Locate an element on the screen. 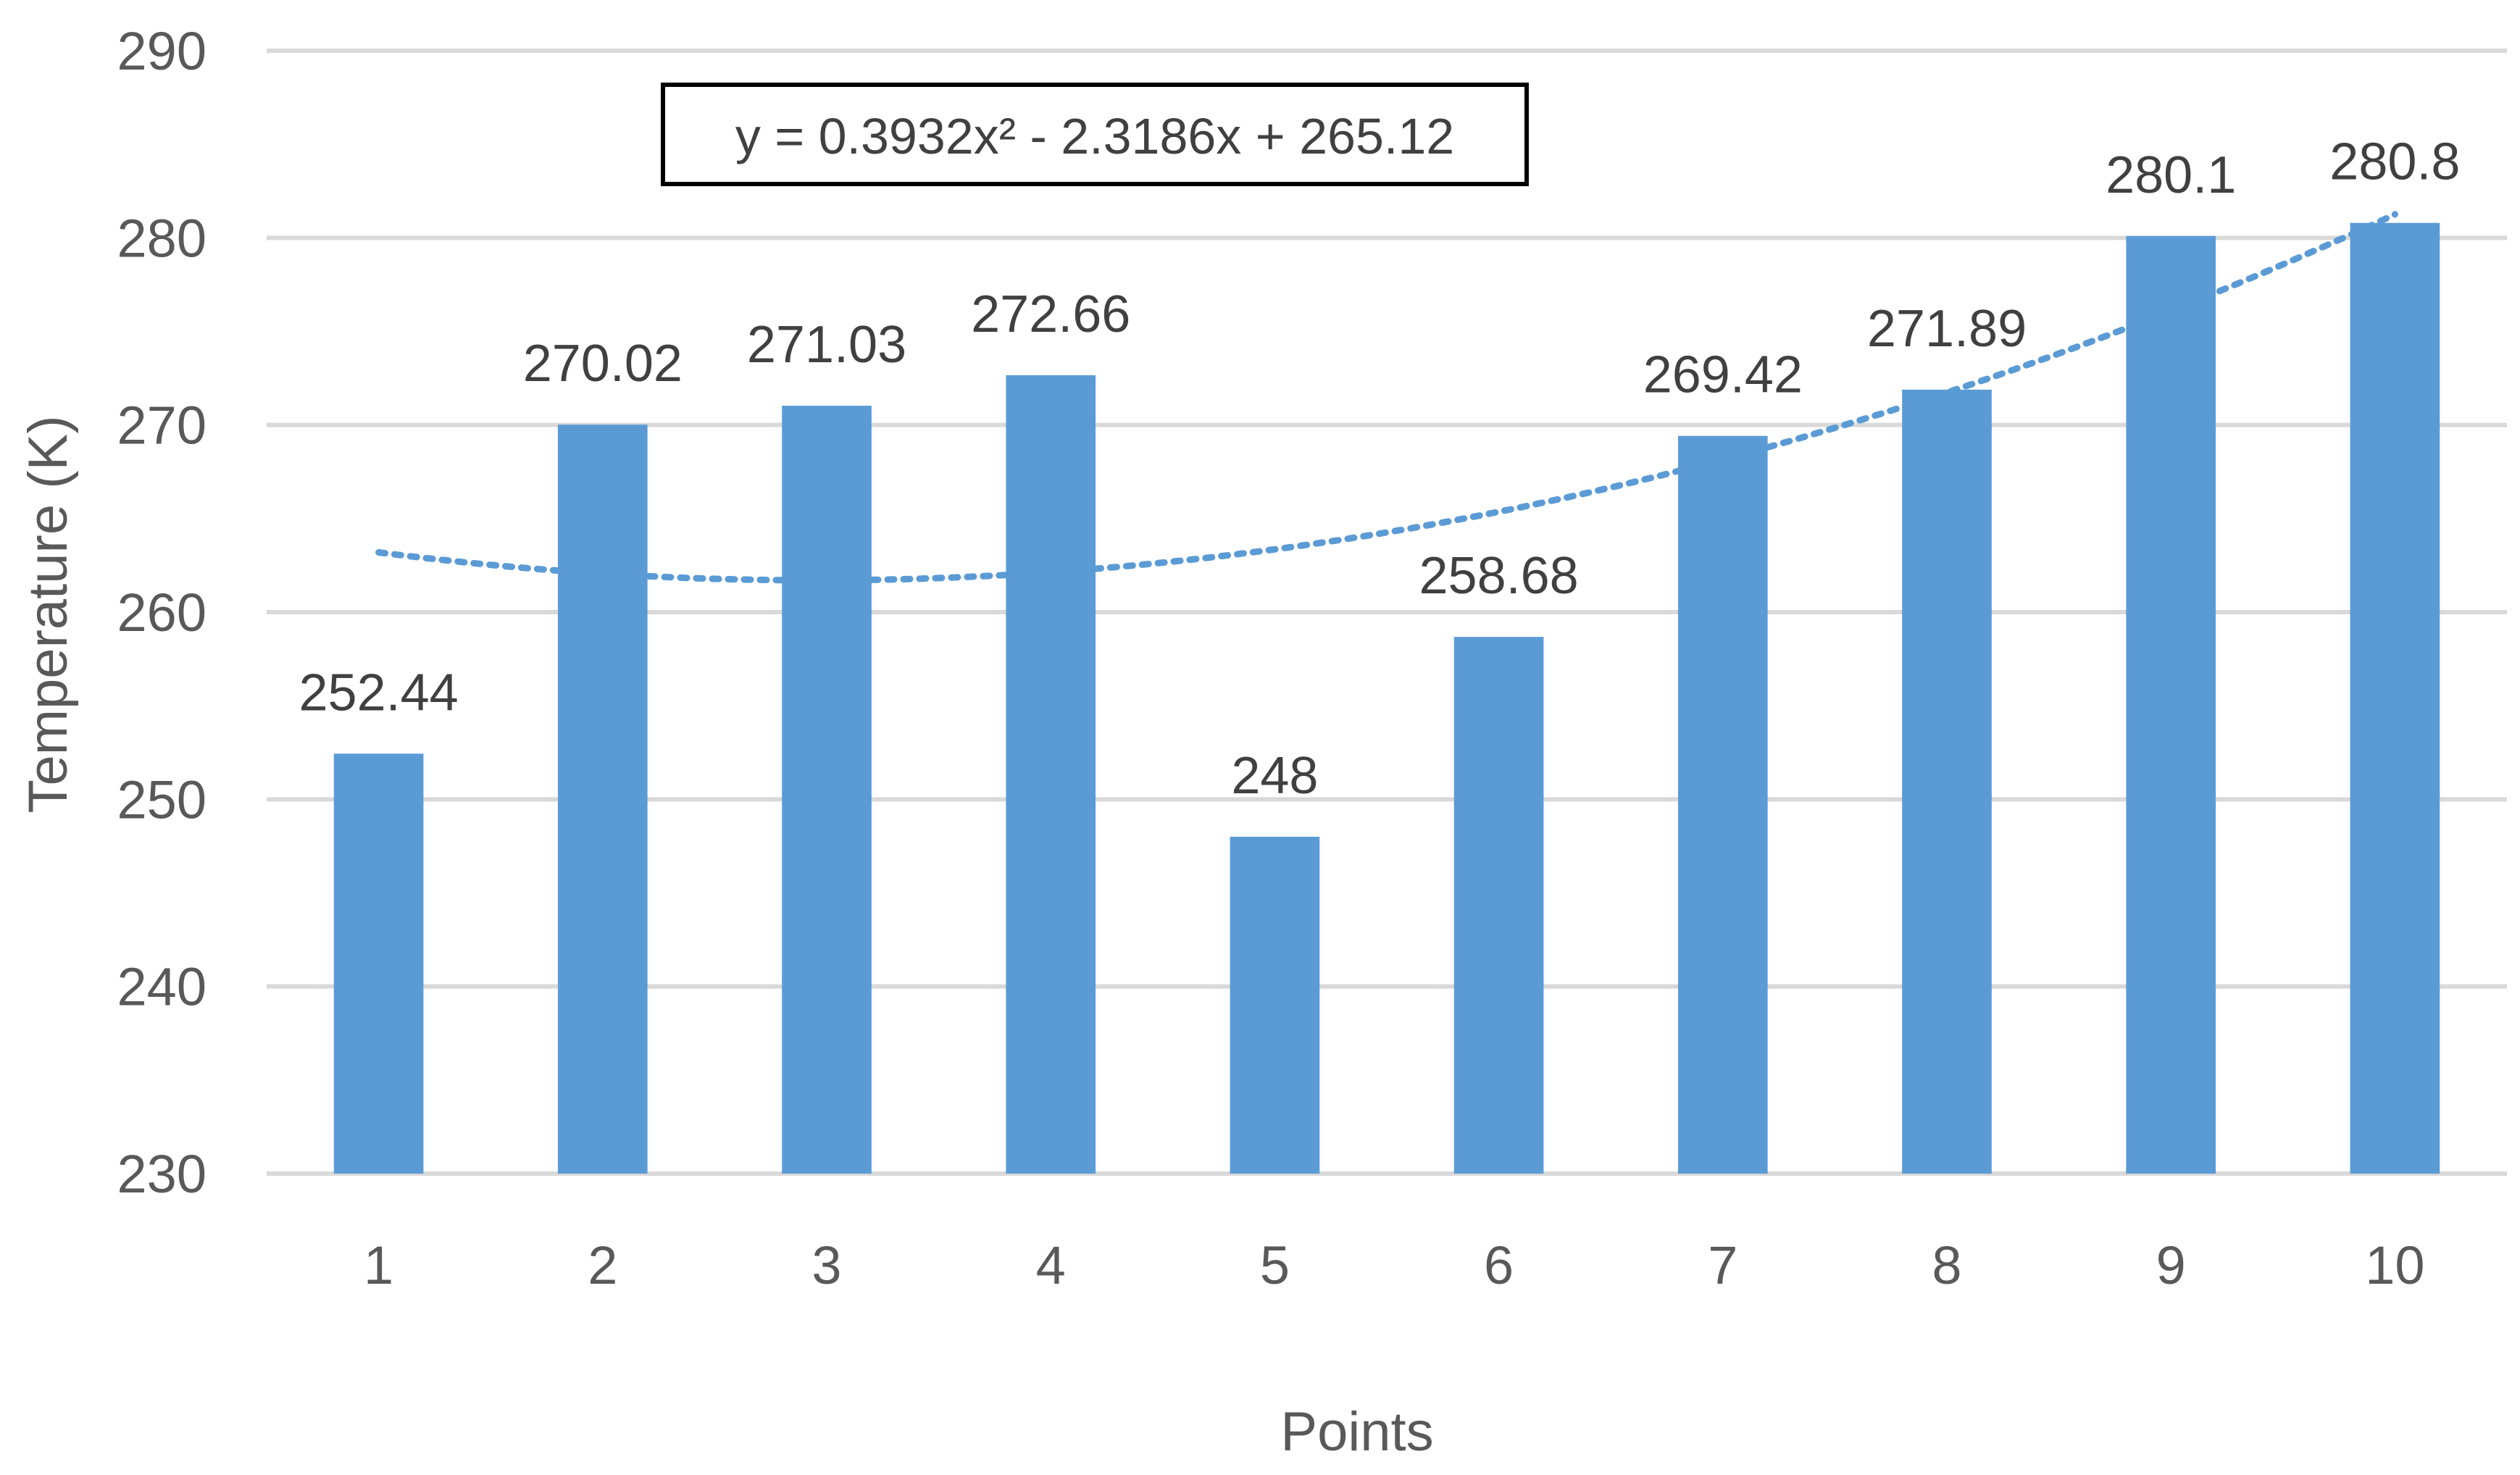  x-tick-label: 10 is located at coordinates (2394, 1265).